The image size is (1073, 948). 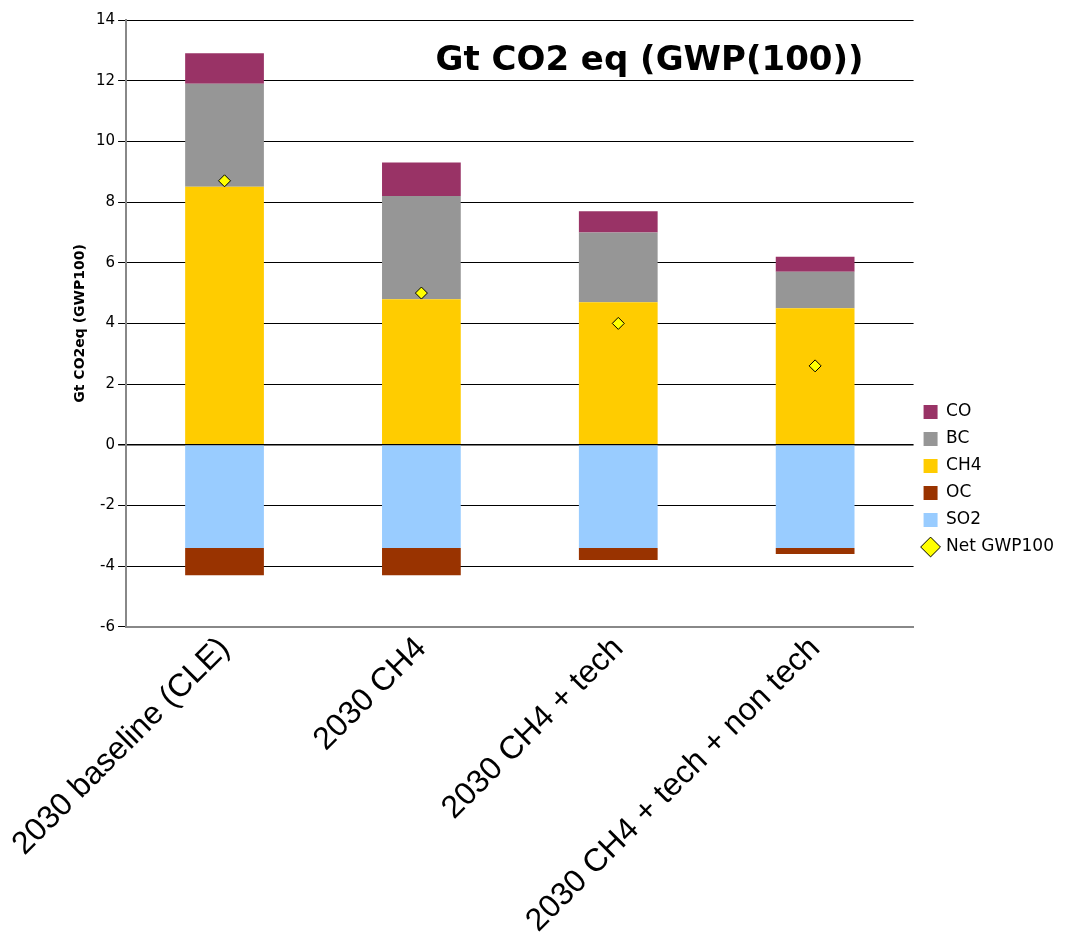 I want to click on y-tick-label: 2, so click(x=110, y=382).